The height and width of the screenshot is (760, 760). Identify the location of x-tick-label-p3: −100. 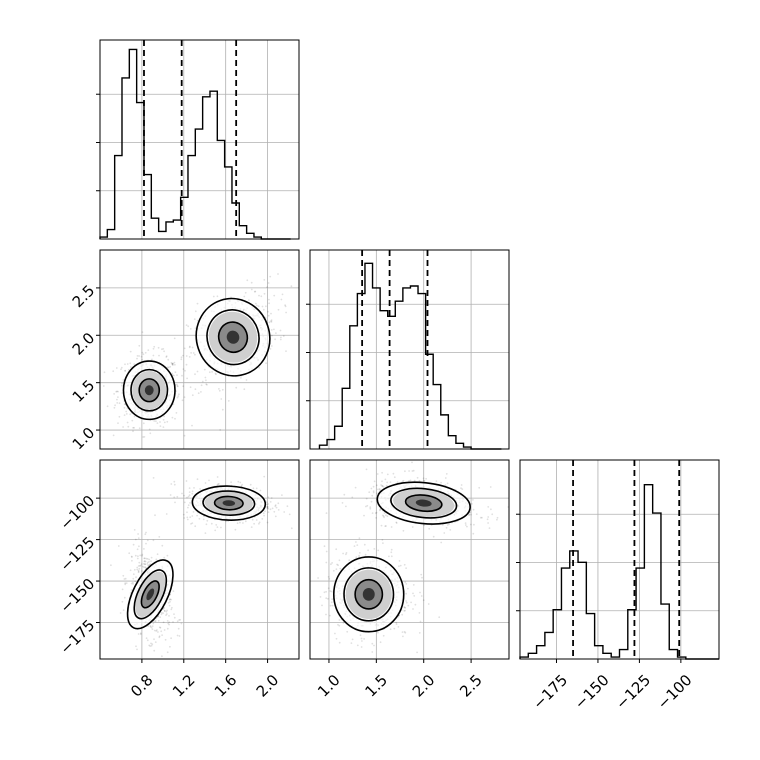
(675, 692).